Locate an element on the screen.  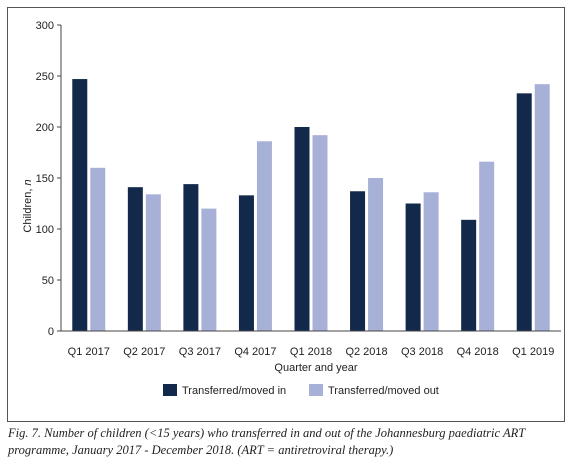
x-tick-label: Q4 2017 is located at coordinates (255, 352).